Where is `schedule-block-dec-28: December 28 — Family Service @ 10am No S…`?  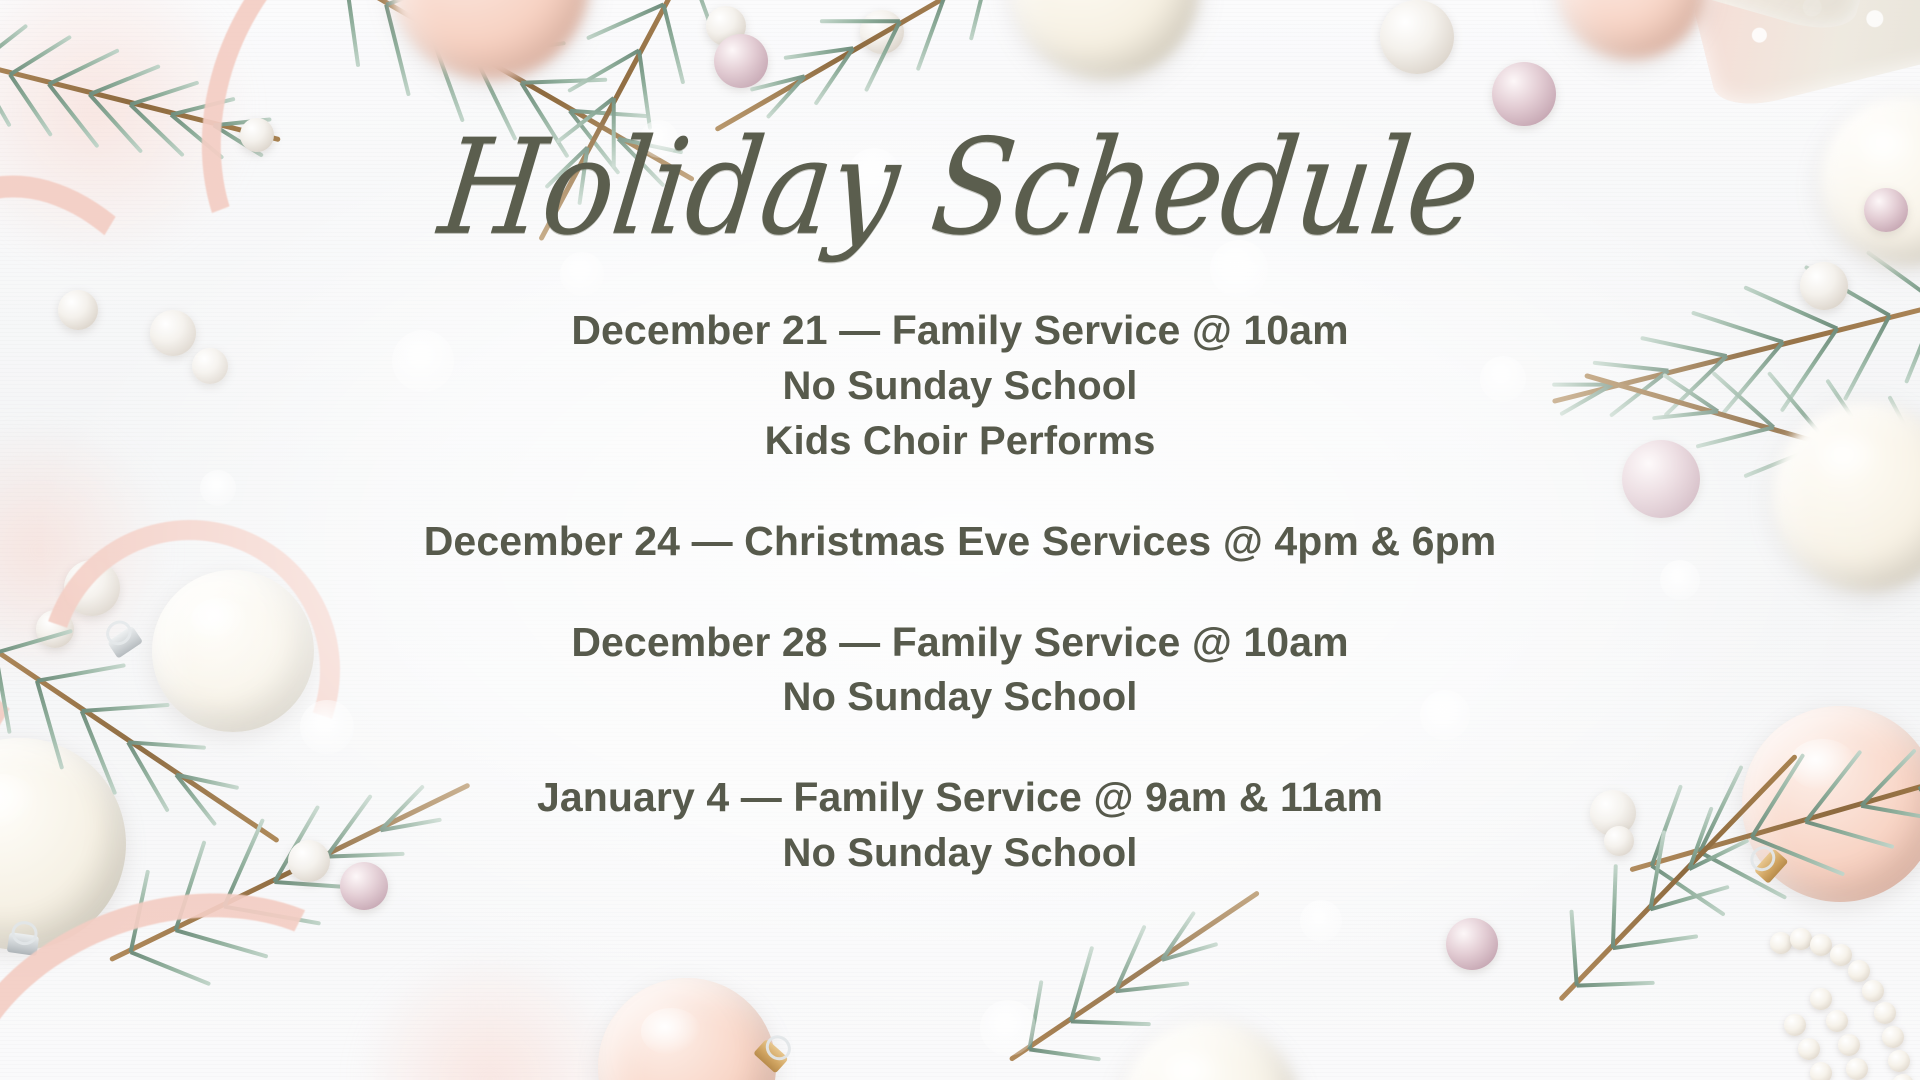 schedule-block-dec-28: December 28 — Family Service @ 10am No S… is located at coordinates (960, 670).